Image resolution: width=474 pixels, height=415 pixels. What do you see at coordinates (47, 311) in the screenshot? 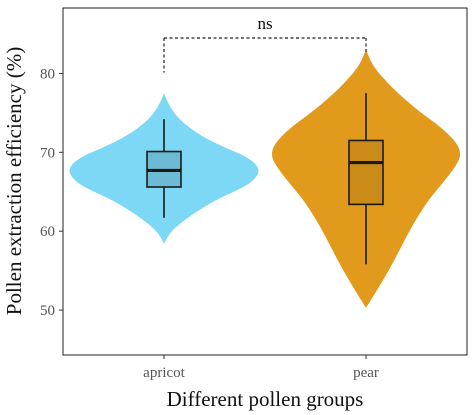
I see `y-tick-label-50: 50` at bounding box center [47, 311].